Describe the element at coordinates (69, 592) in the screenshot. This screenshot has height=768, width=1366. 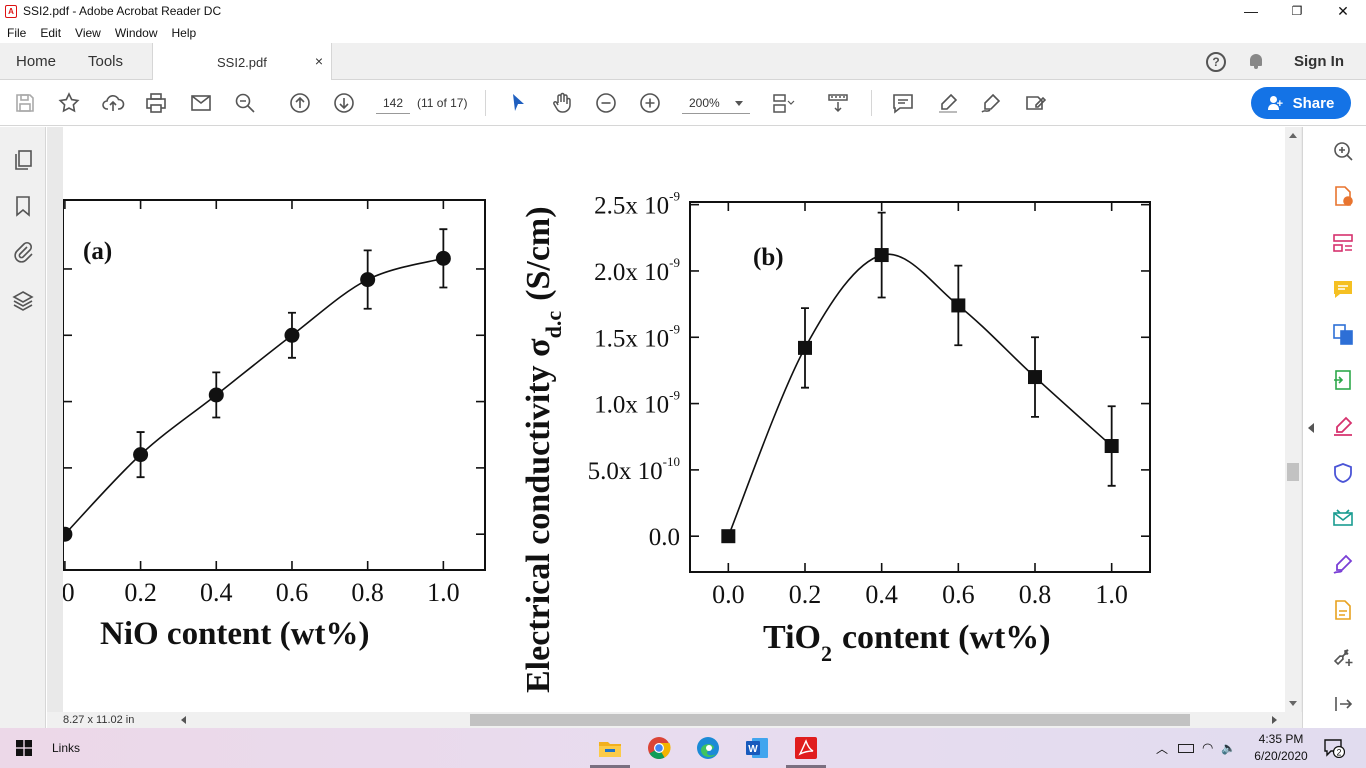
I see `a-xtick-label: .0` at that location.